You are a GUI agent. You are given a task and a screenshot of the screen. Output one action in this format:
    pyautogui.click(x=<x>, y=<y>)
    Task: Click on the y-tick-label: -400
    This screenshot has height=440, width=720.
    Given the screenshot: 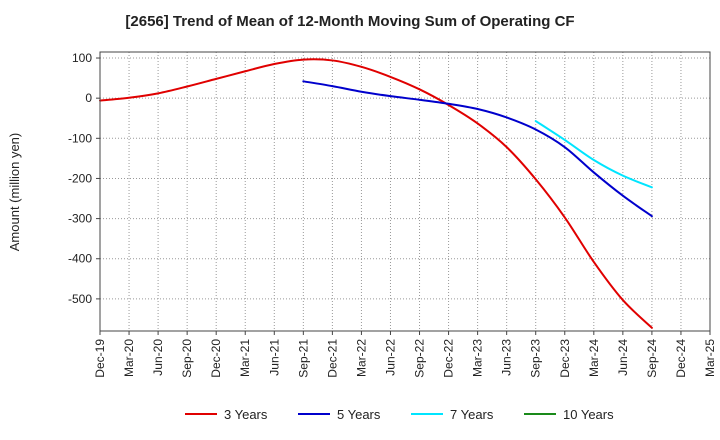 What is the action you would take?
    pyautogui.click(x=80, y=259)
    